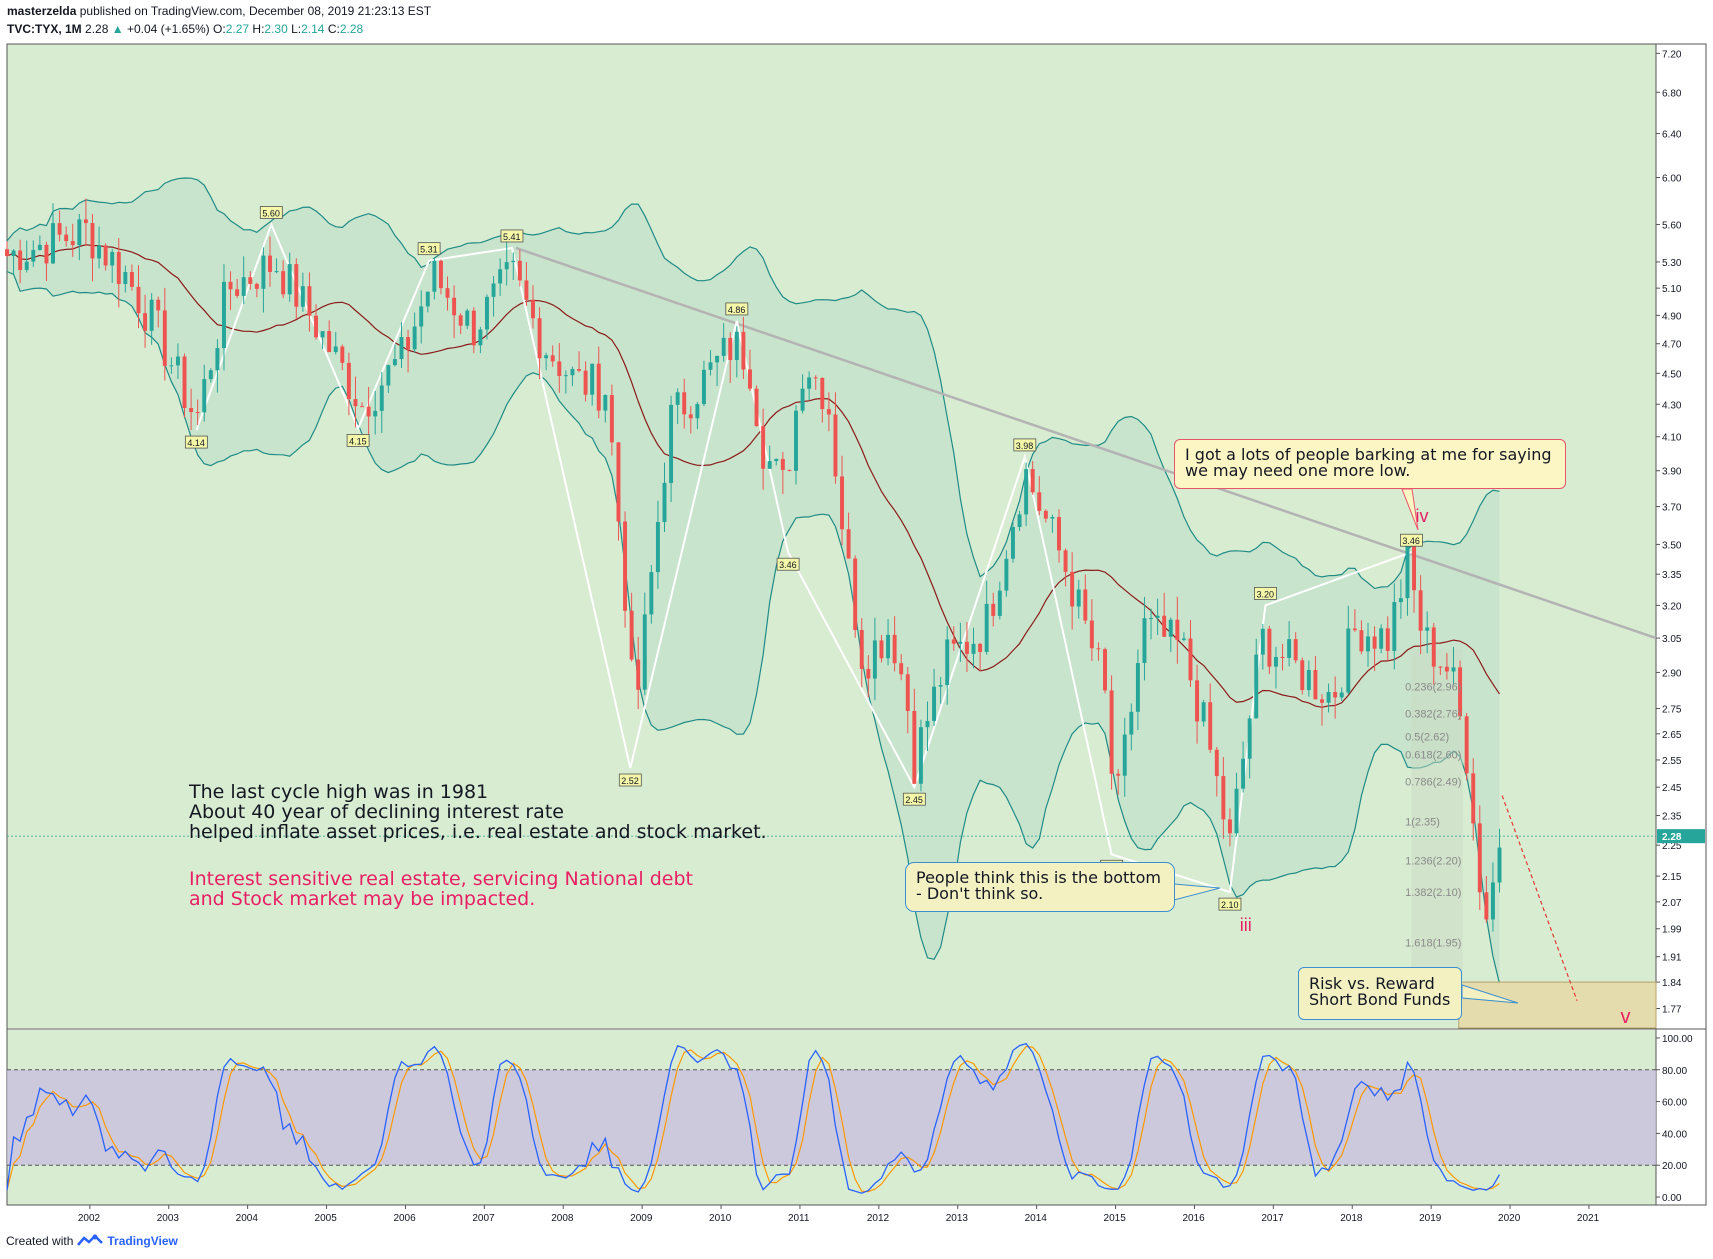 This screenshot has width=1713, height=1259. I want to click on price-tick-label: 2.15, so click(1672, 877).